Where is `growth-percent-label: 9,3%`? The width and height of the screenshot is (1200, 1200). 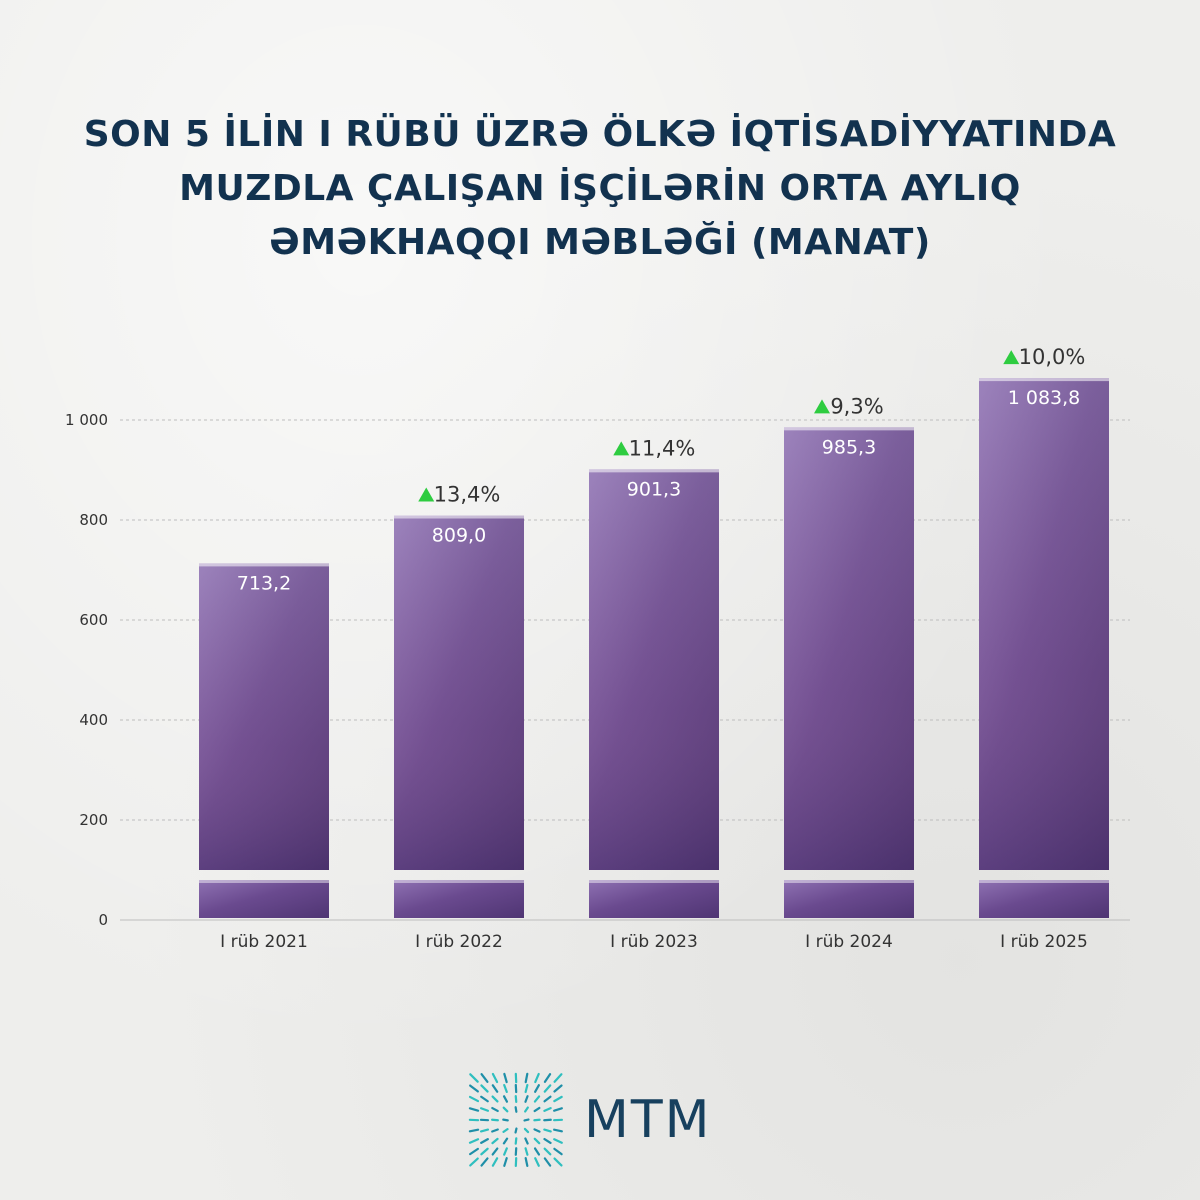 growth-percent-label: 9,3% is located at coordinates (856, 406).